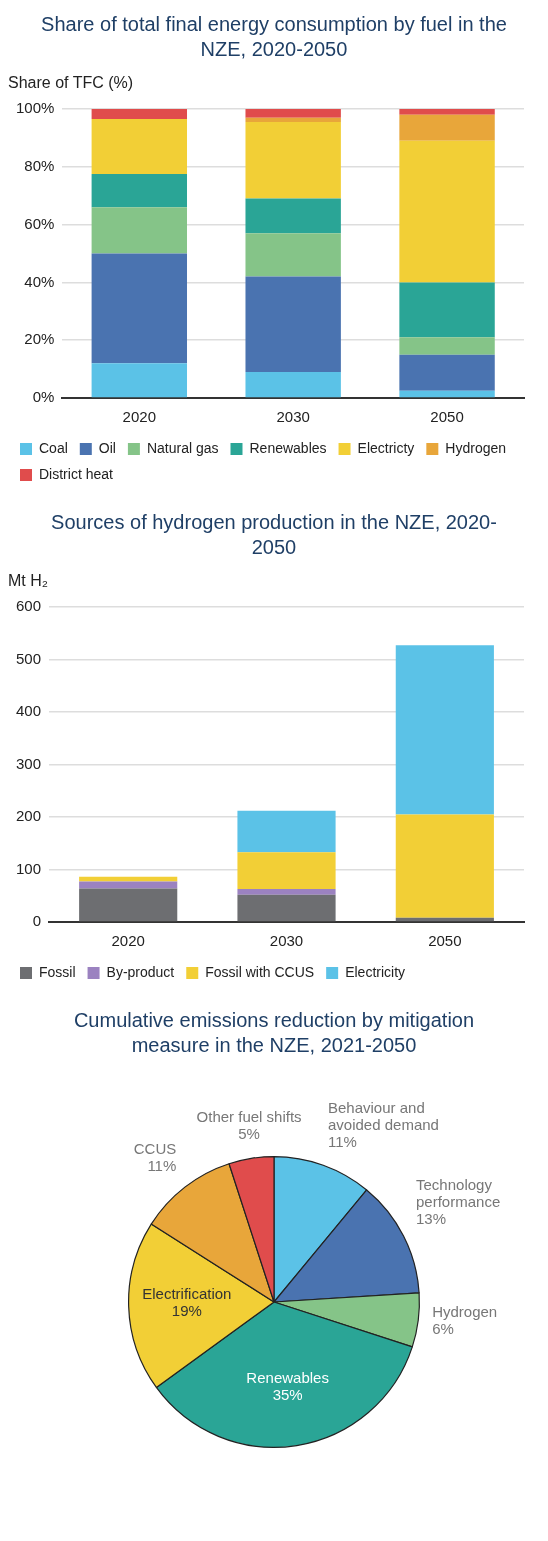  I want to click on y-tick-label: 60%, so click(39, 223).